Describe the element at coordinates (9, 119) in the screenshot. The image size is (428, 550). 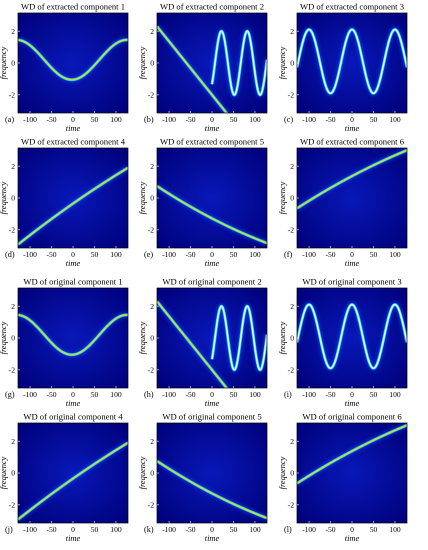
I see `panel-label: (a)` at that location.